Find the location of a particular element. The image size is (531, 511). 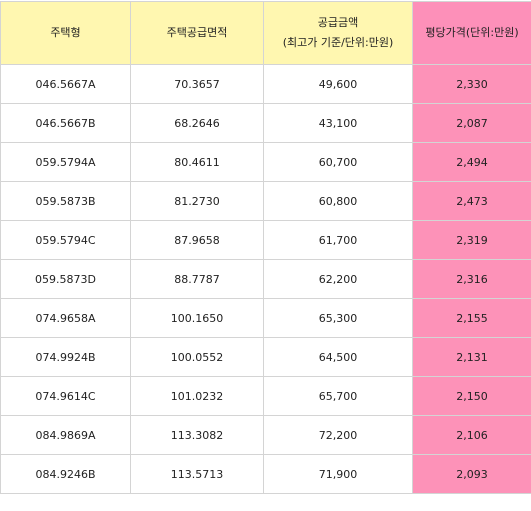

cell-area: 100.1650 is located at coordinates (197, 318).